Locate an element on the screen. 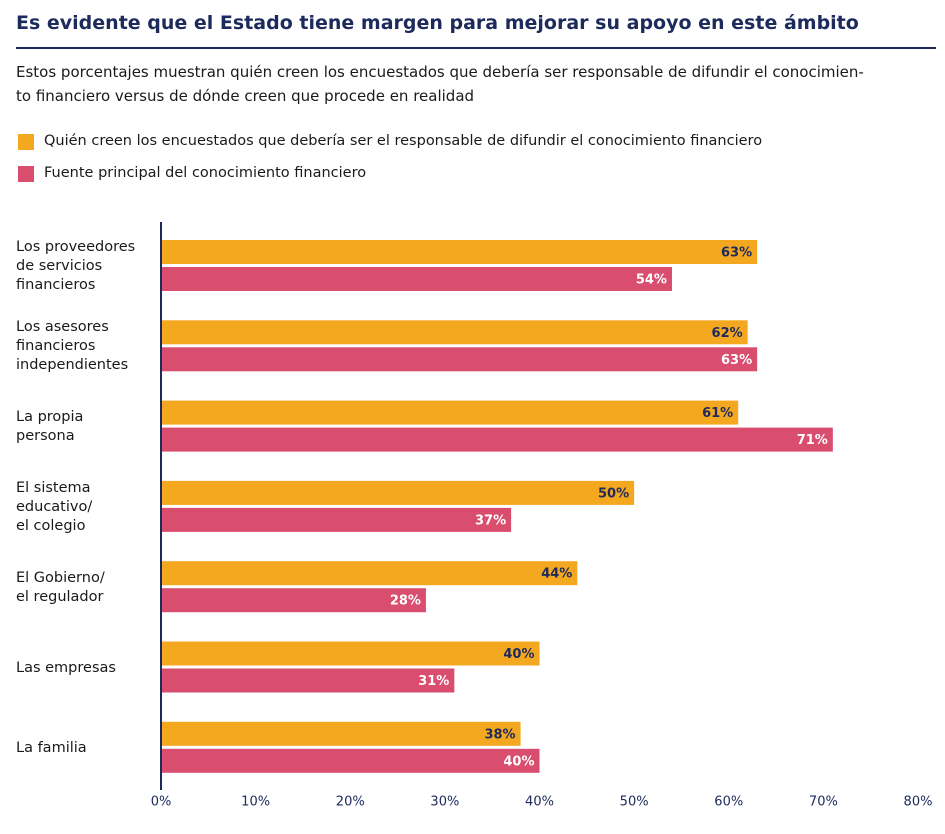 The image size is (945, 834). title-rule is located at coordinates (476, 48).